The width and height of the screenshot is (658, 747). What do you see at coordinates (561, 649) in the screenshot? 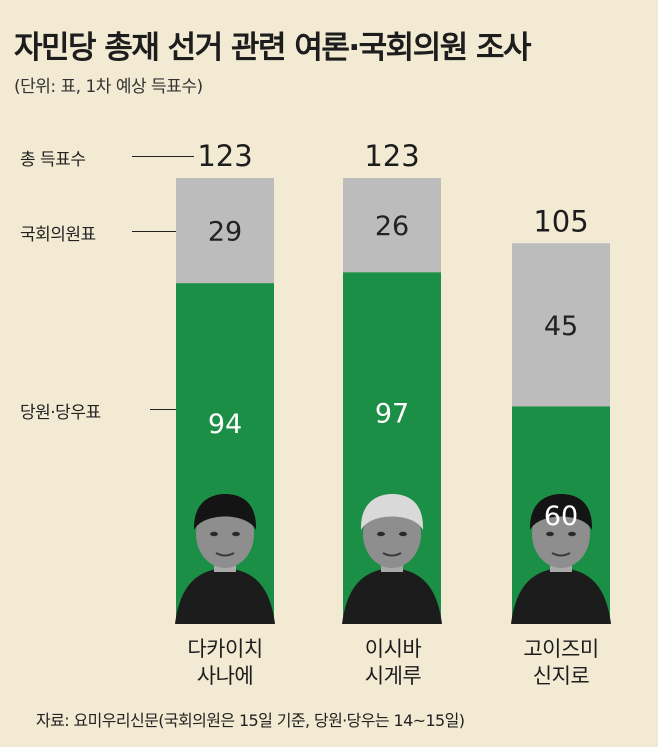
I see `candidate-3-line1: 고이즈미` at bounding box center [561, 649].